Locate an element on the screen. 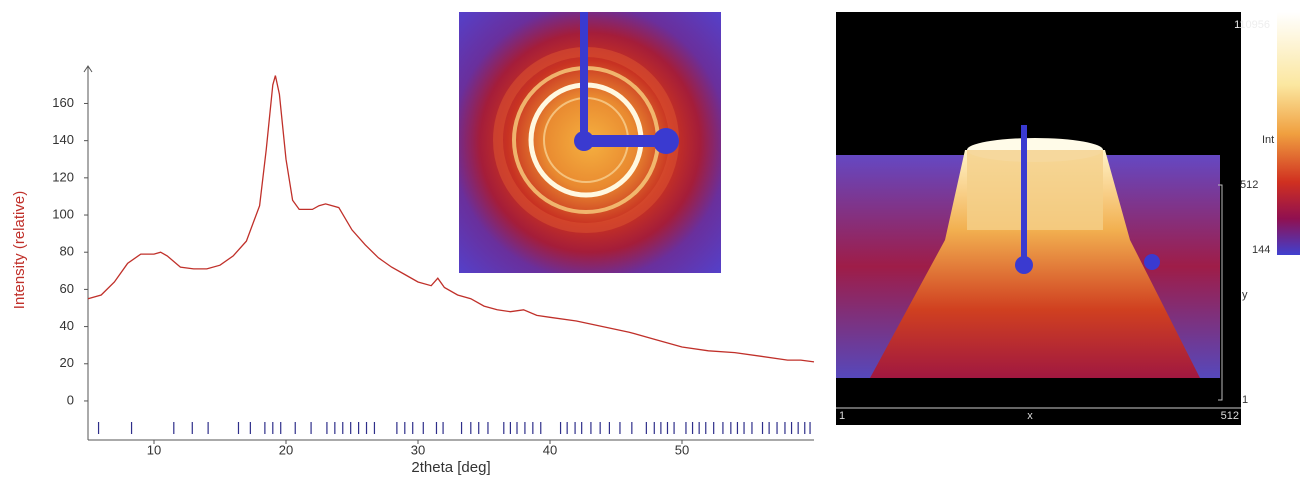 The height and width of the screenshot is (479, 1303). colorbar-label: Int is located at coordinates (1268, 140).